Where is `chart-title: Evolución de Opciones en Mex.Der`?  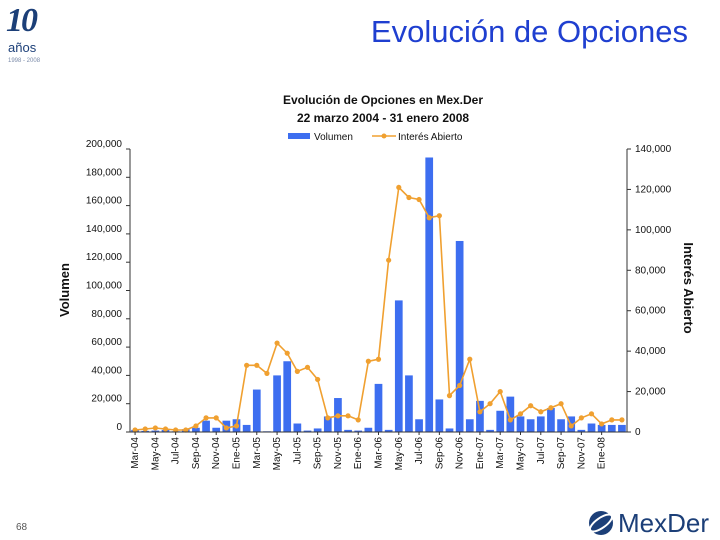
chart-title: Evolución de Opciones en Mex.Der is located at coordinates (383, 100).